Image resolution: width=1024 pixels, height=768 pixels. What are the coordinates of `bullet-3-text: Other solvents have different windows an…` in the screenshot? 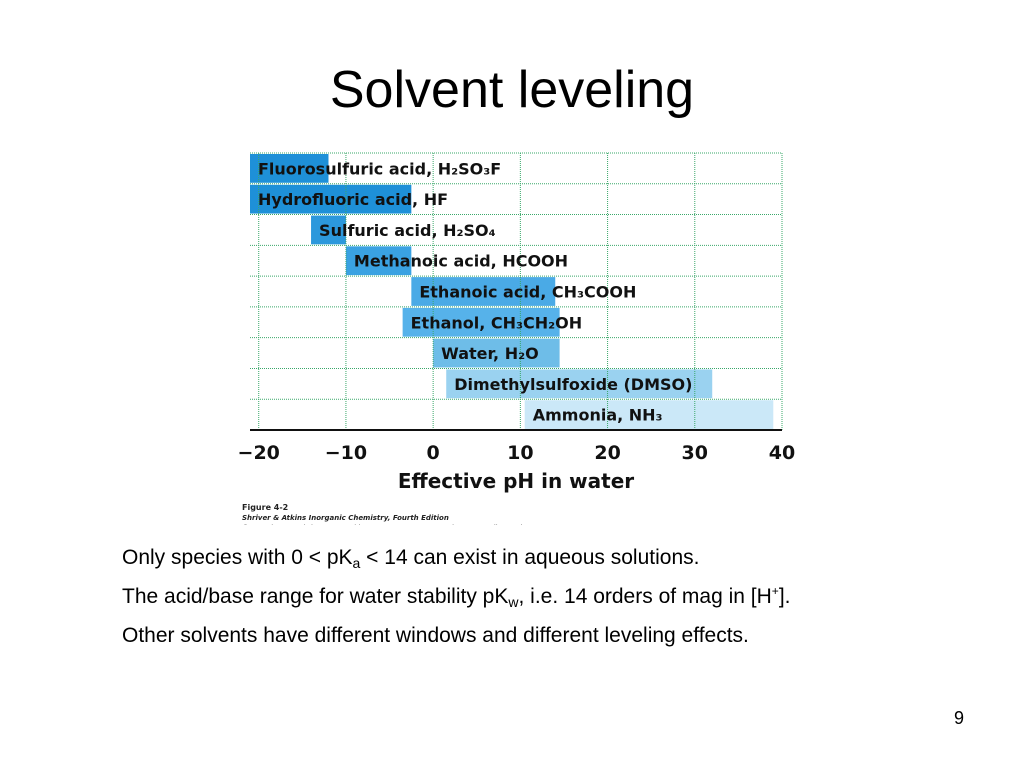 It's located at (435, 635).